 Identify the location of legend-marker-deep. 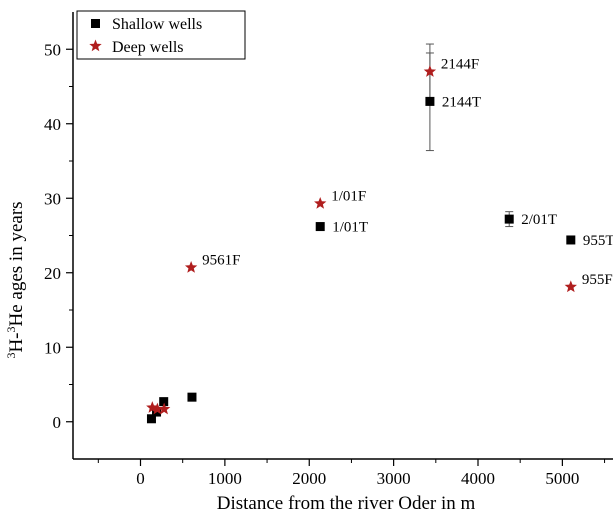
(95, 45).